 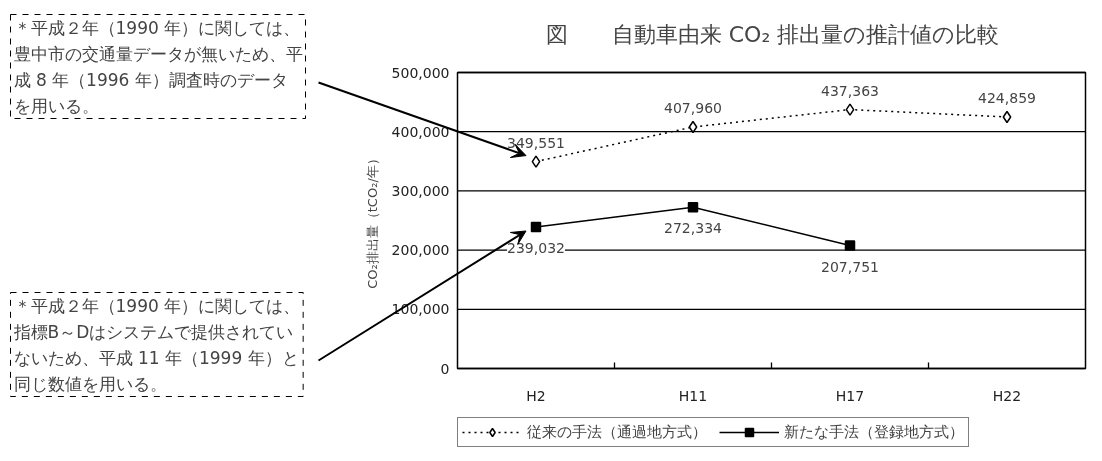 I want to click on data-label: 207,751, so click(x=850, y=266).